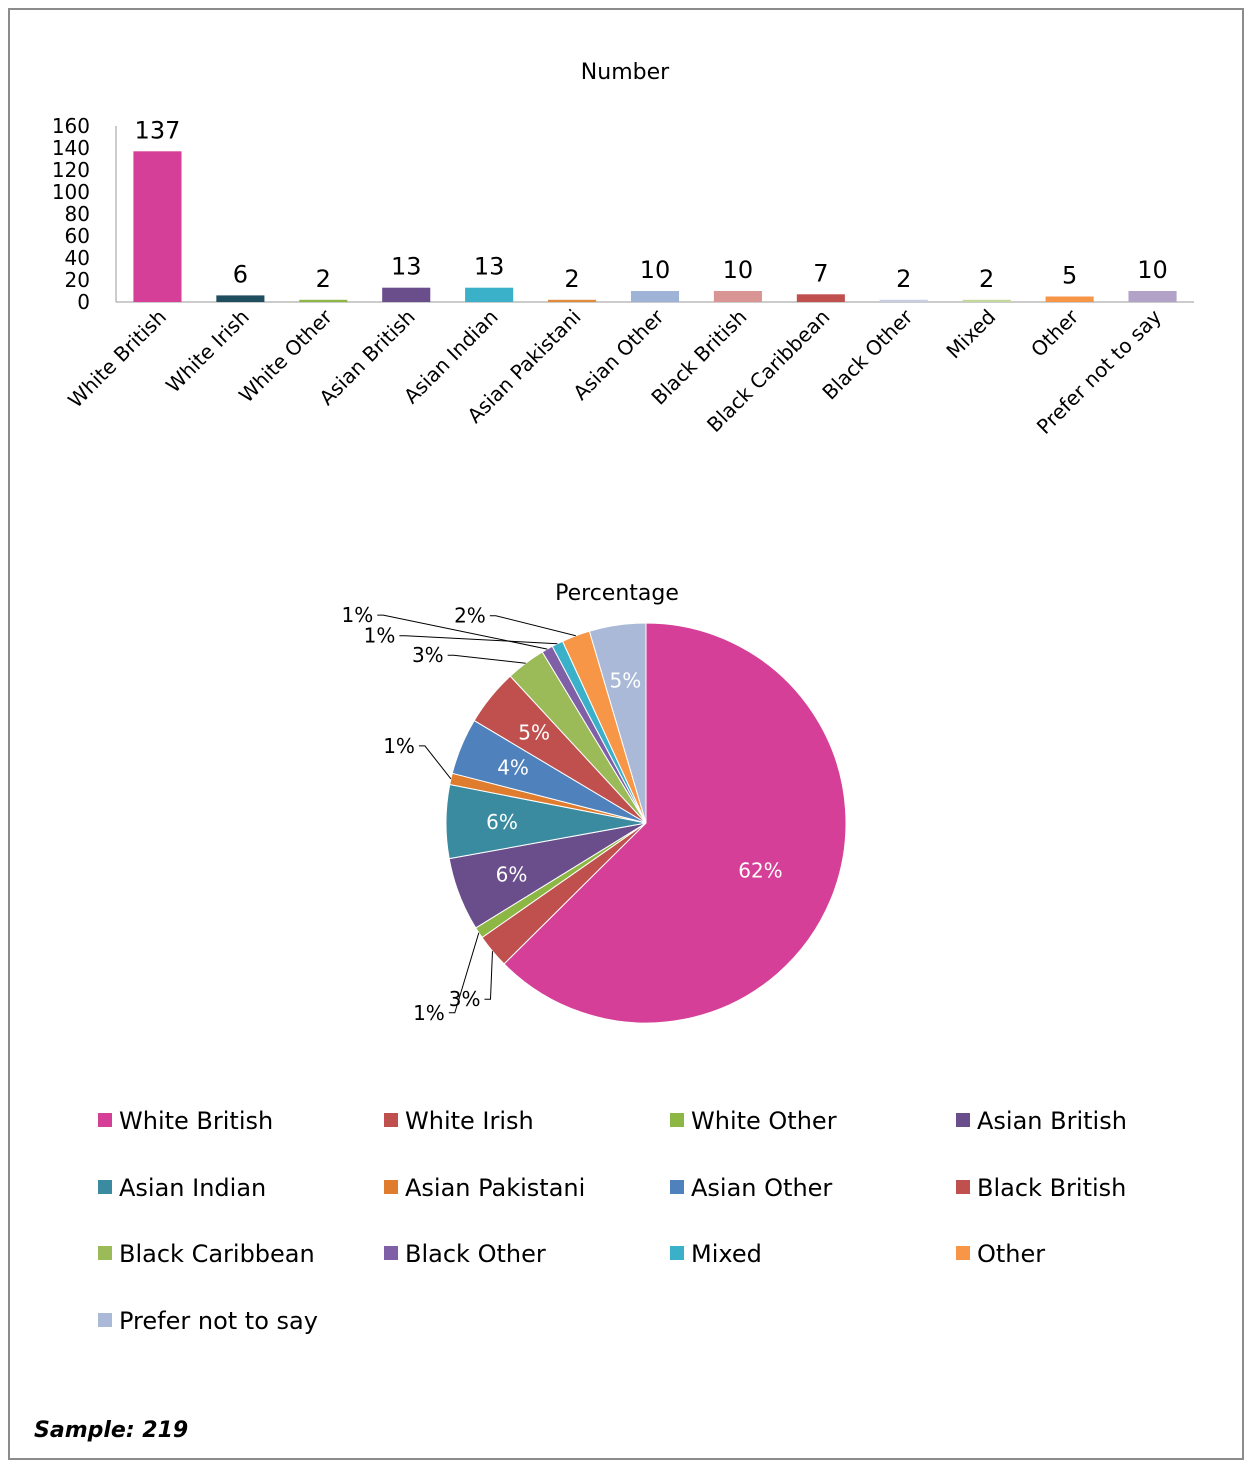  I want to click on legend-label: Asian Other, so click(761, 1188).